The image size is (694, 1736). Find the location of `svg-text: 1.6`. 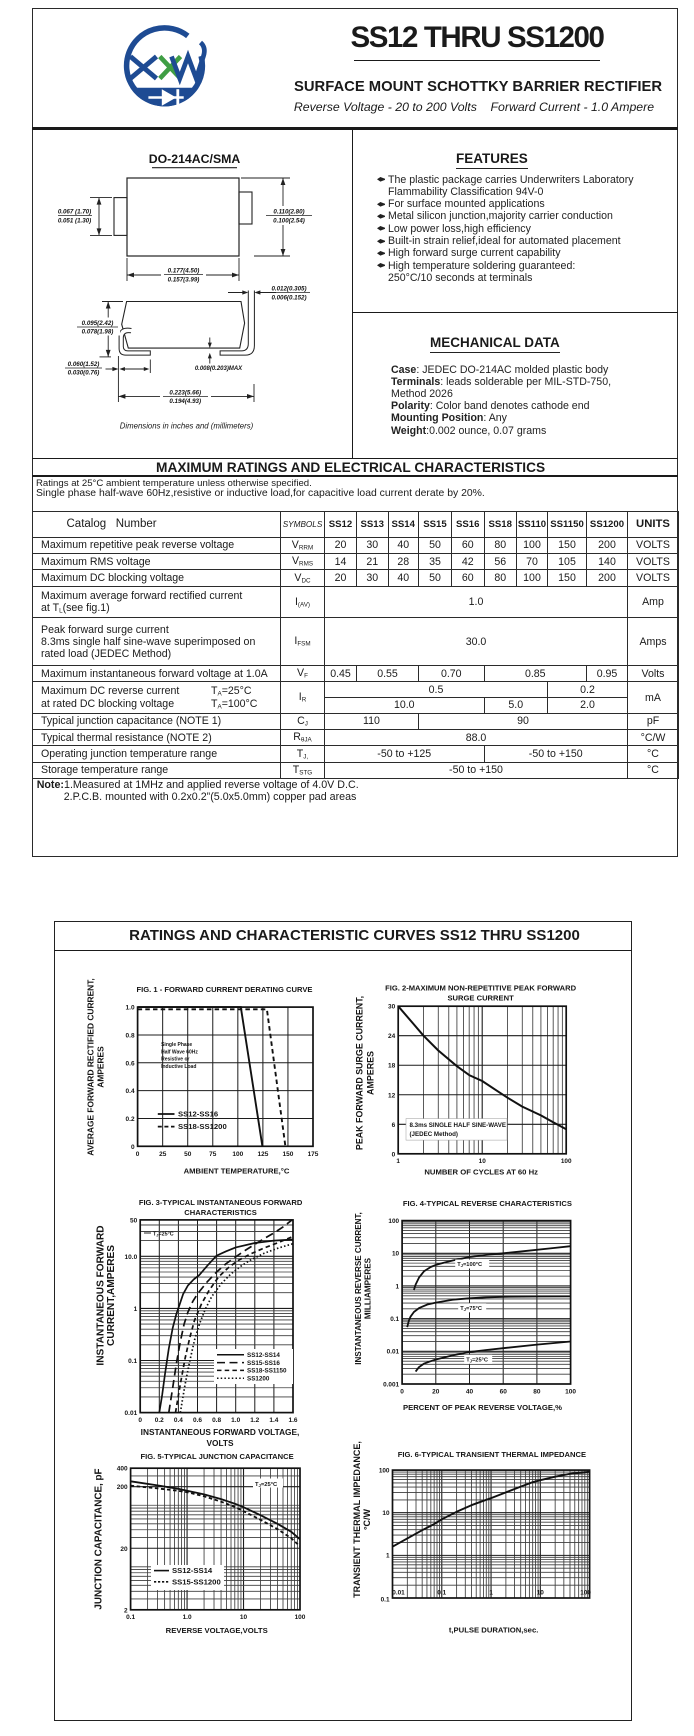

svg-text: 1.6 is located at coordinates (292, 1420).